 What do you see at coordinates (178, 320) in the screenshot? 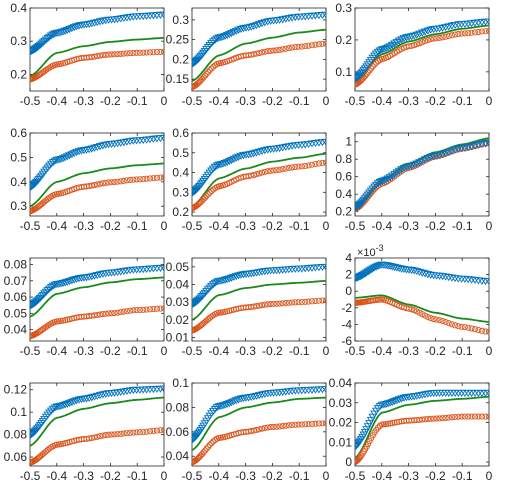
I see `y-tick-label: 0.02` at bounding box center [178, 320].